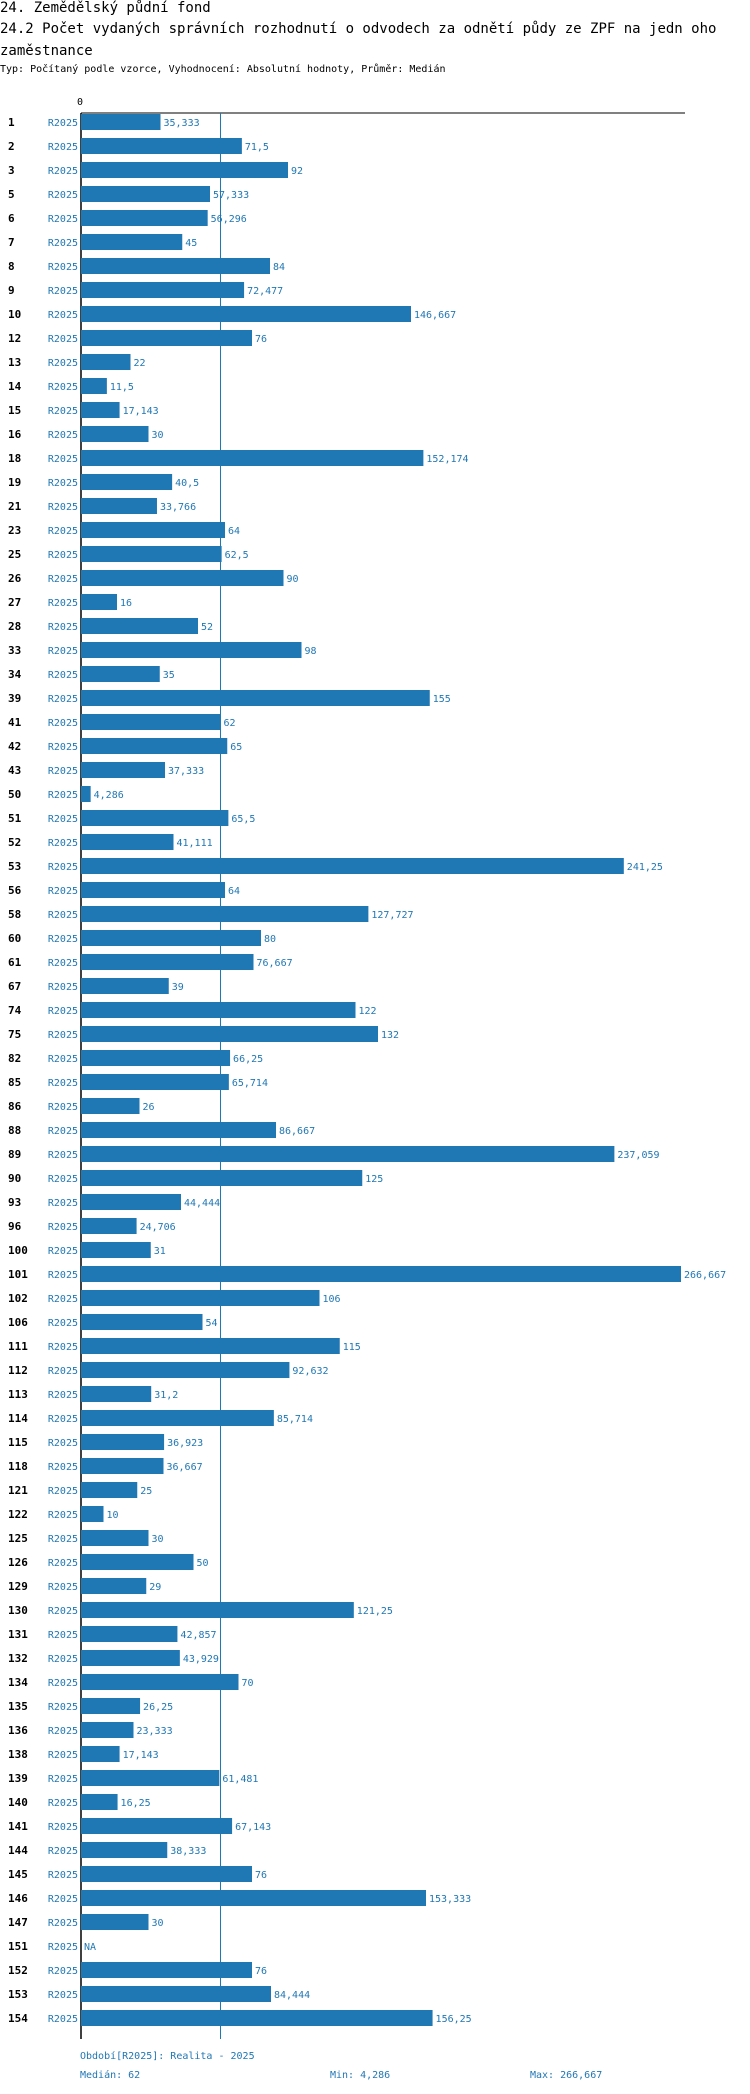 Image resolution: width=750 pixels, height=2094 pixels. Describe the element at coordinates (447, 459) in the screenshot. I see `data-label: 152,174` at that location.